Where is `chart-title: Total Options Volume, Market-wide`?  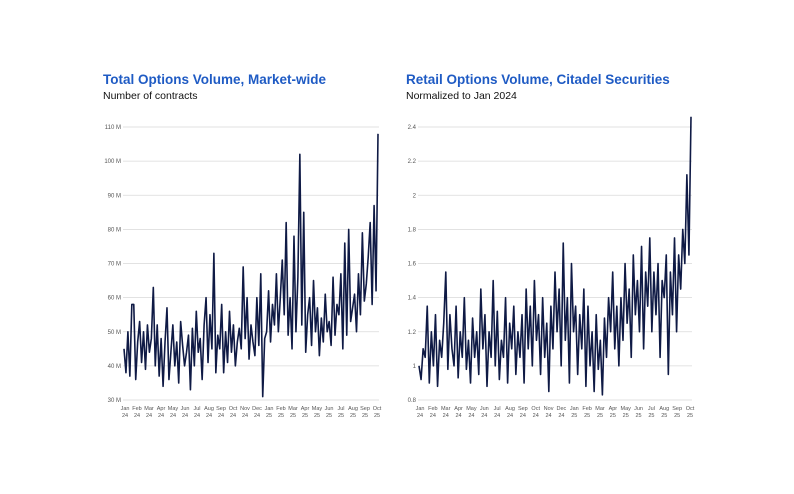
chart-title: Total Options Volume, Market-wide is located at coordinates (215, 79).